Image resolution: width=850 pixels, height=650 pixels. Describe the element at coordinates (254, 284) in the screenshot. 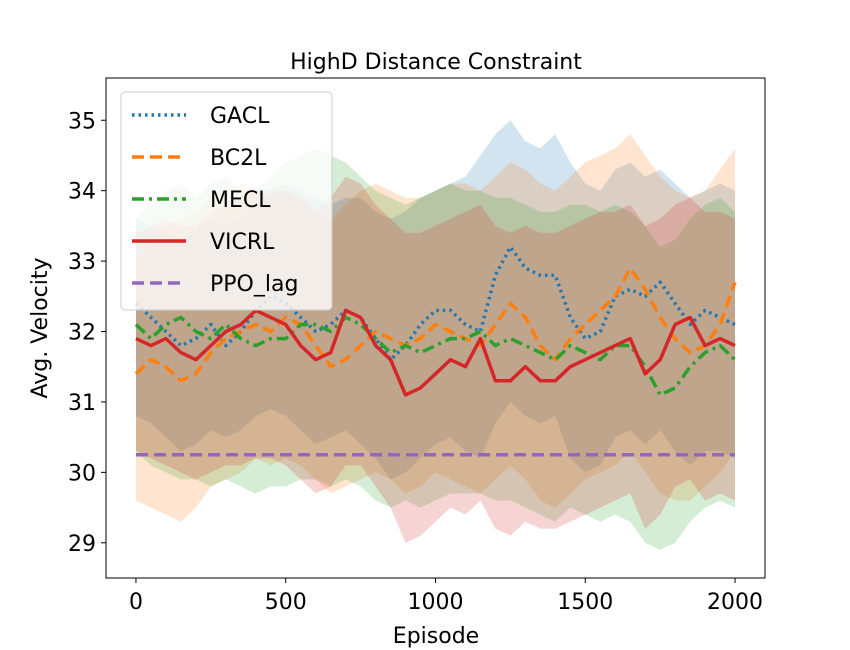

I see `legend-label-ppo-lag: PPO_lag` at that location.